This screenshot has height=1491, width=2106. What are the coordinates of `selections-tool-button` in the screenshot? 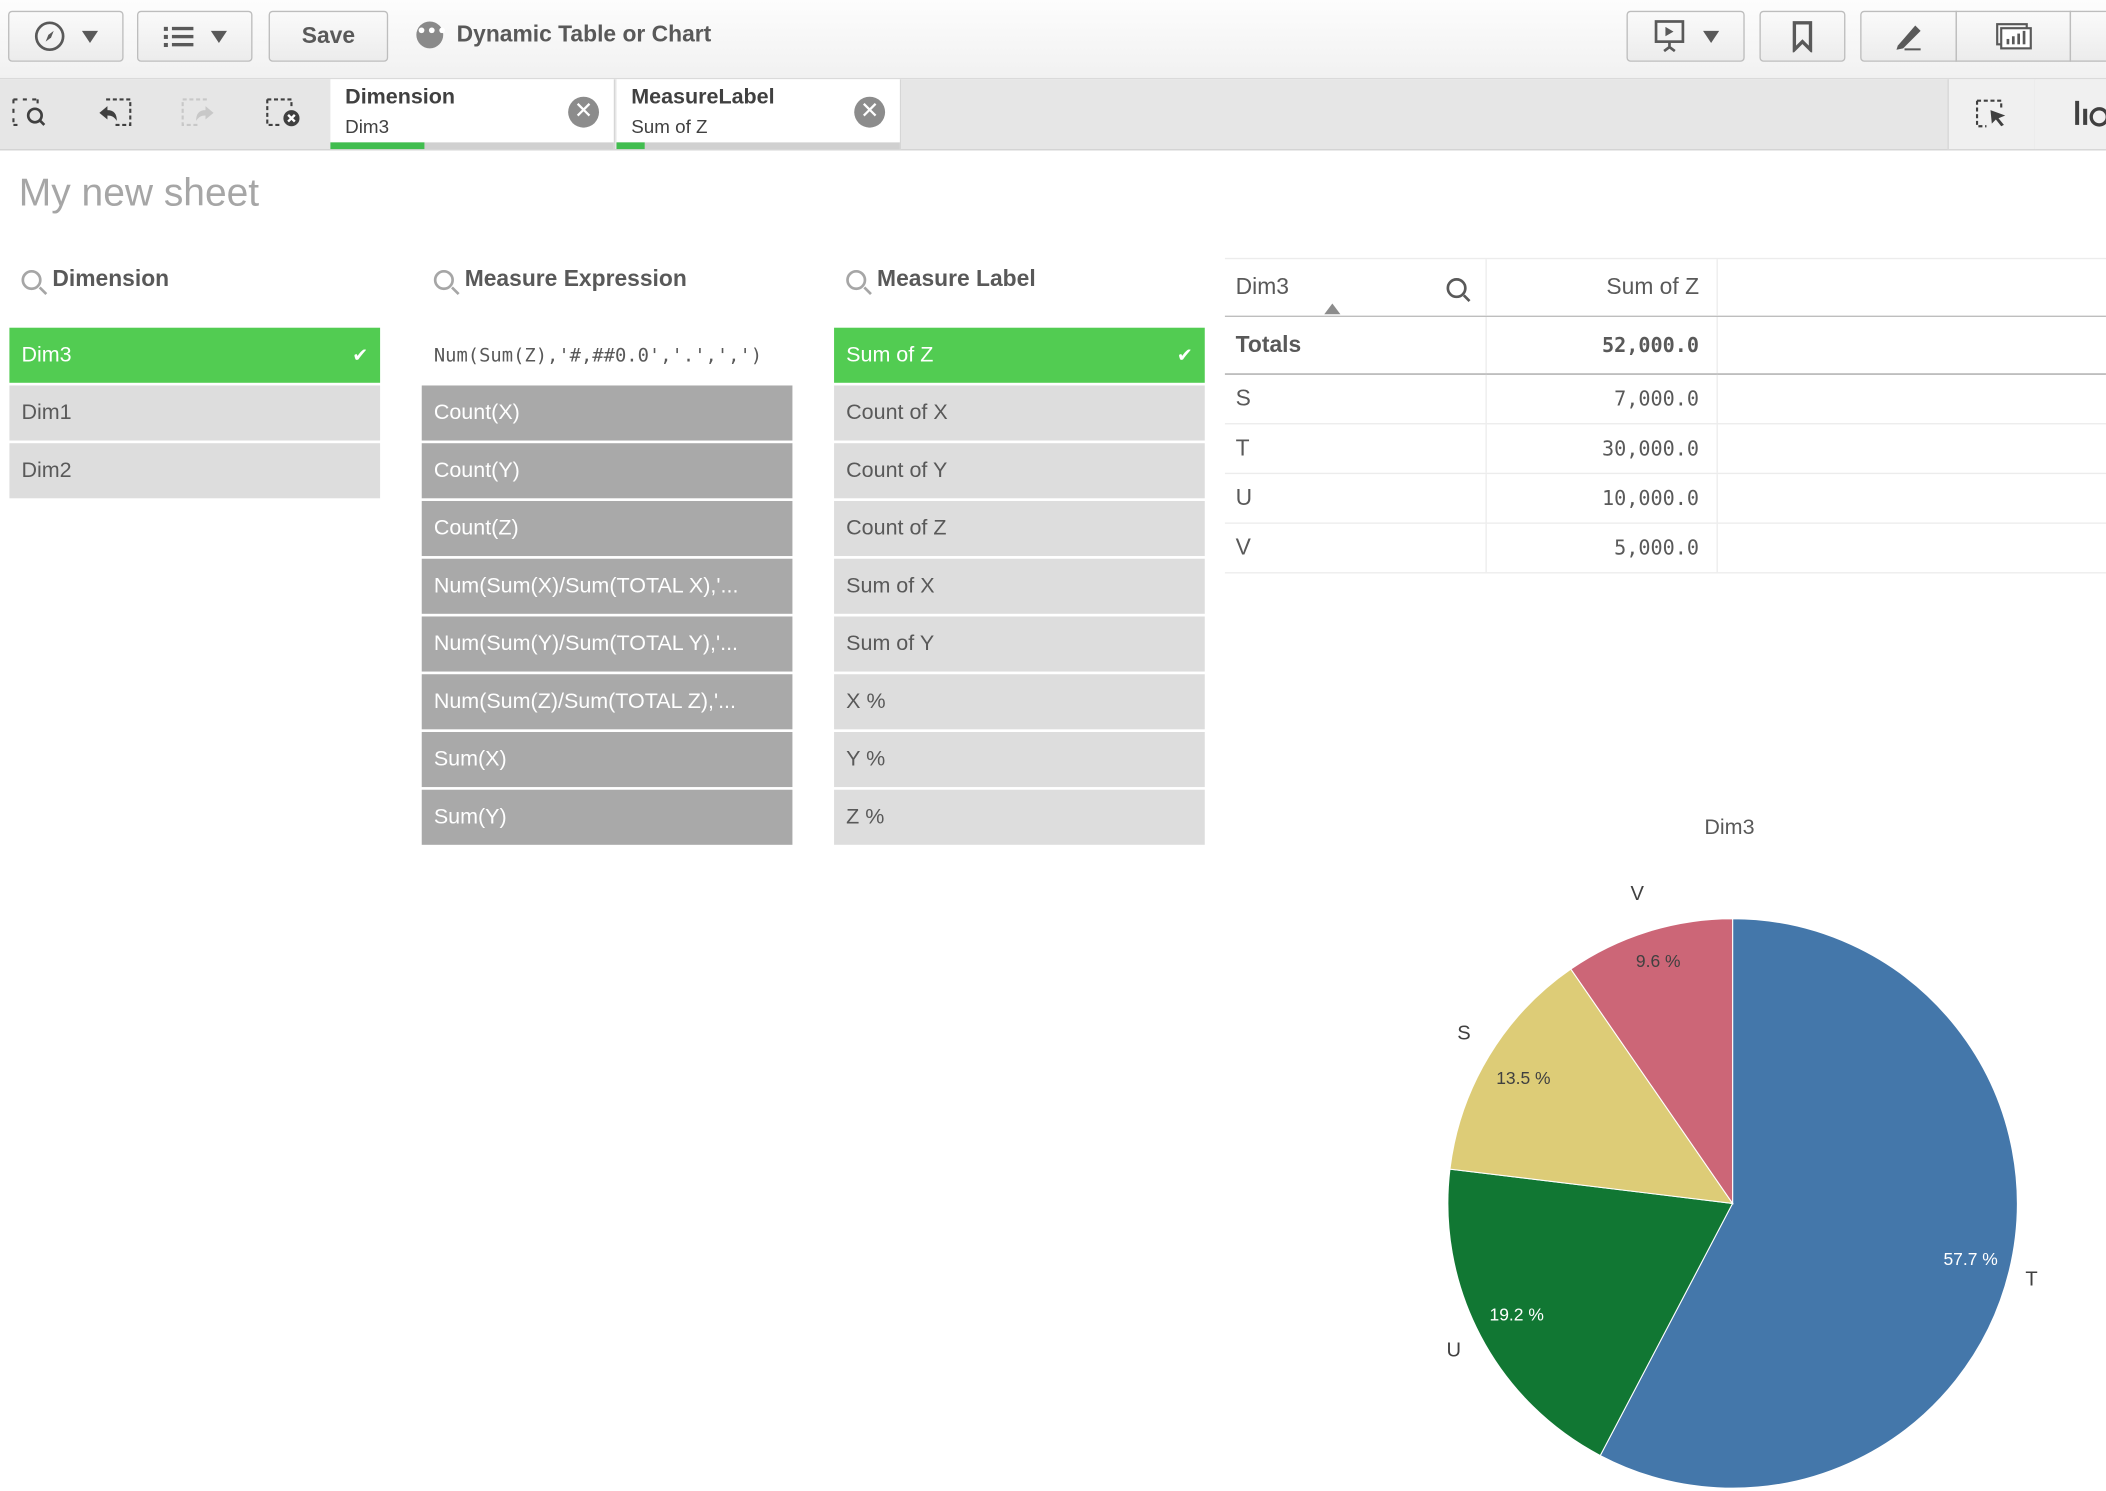 It's located at (1992, 114).